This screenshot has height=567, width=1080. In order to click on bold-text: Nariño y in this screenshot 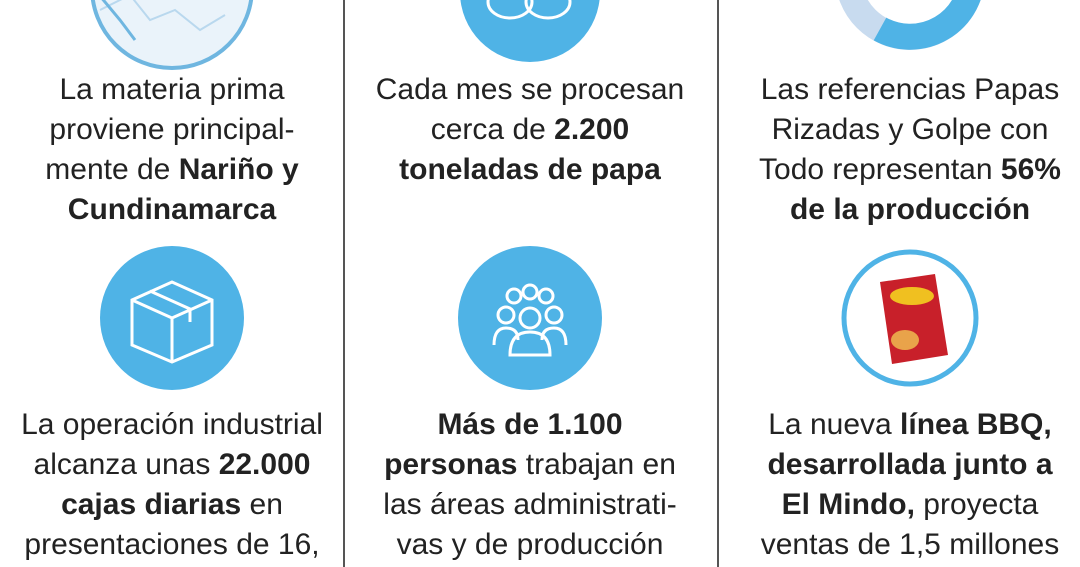, I will do `click(238, 169)`.